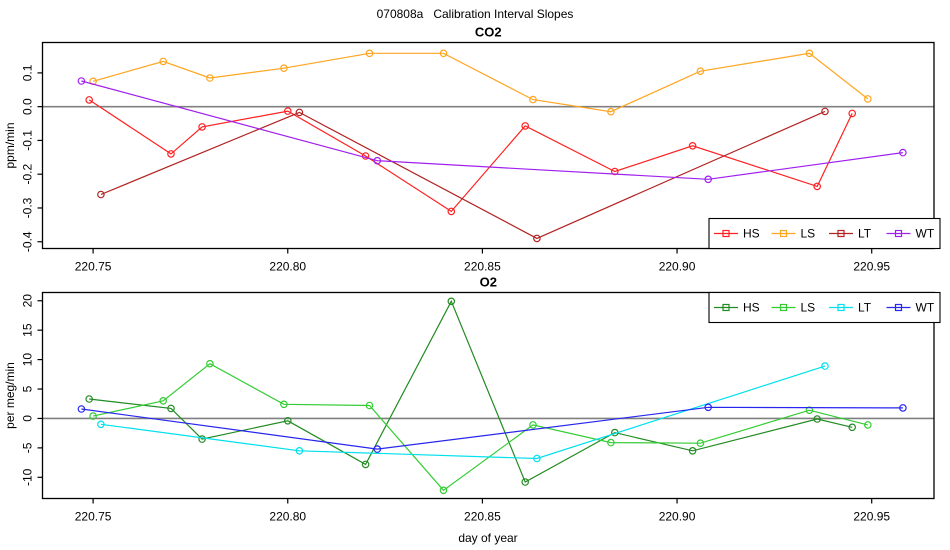 This screenshot has width=950, height=550. Describe the element at coordinates (726, 233) in the screenshot. I see `co2-legend-marker-hs` at that location.